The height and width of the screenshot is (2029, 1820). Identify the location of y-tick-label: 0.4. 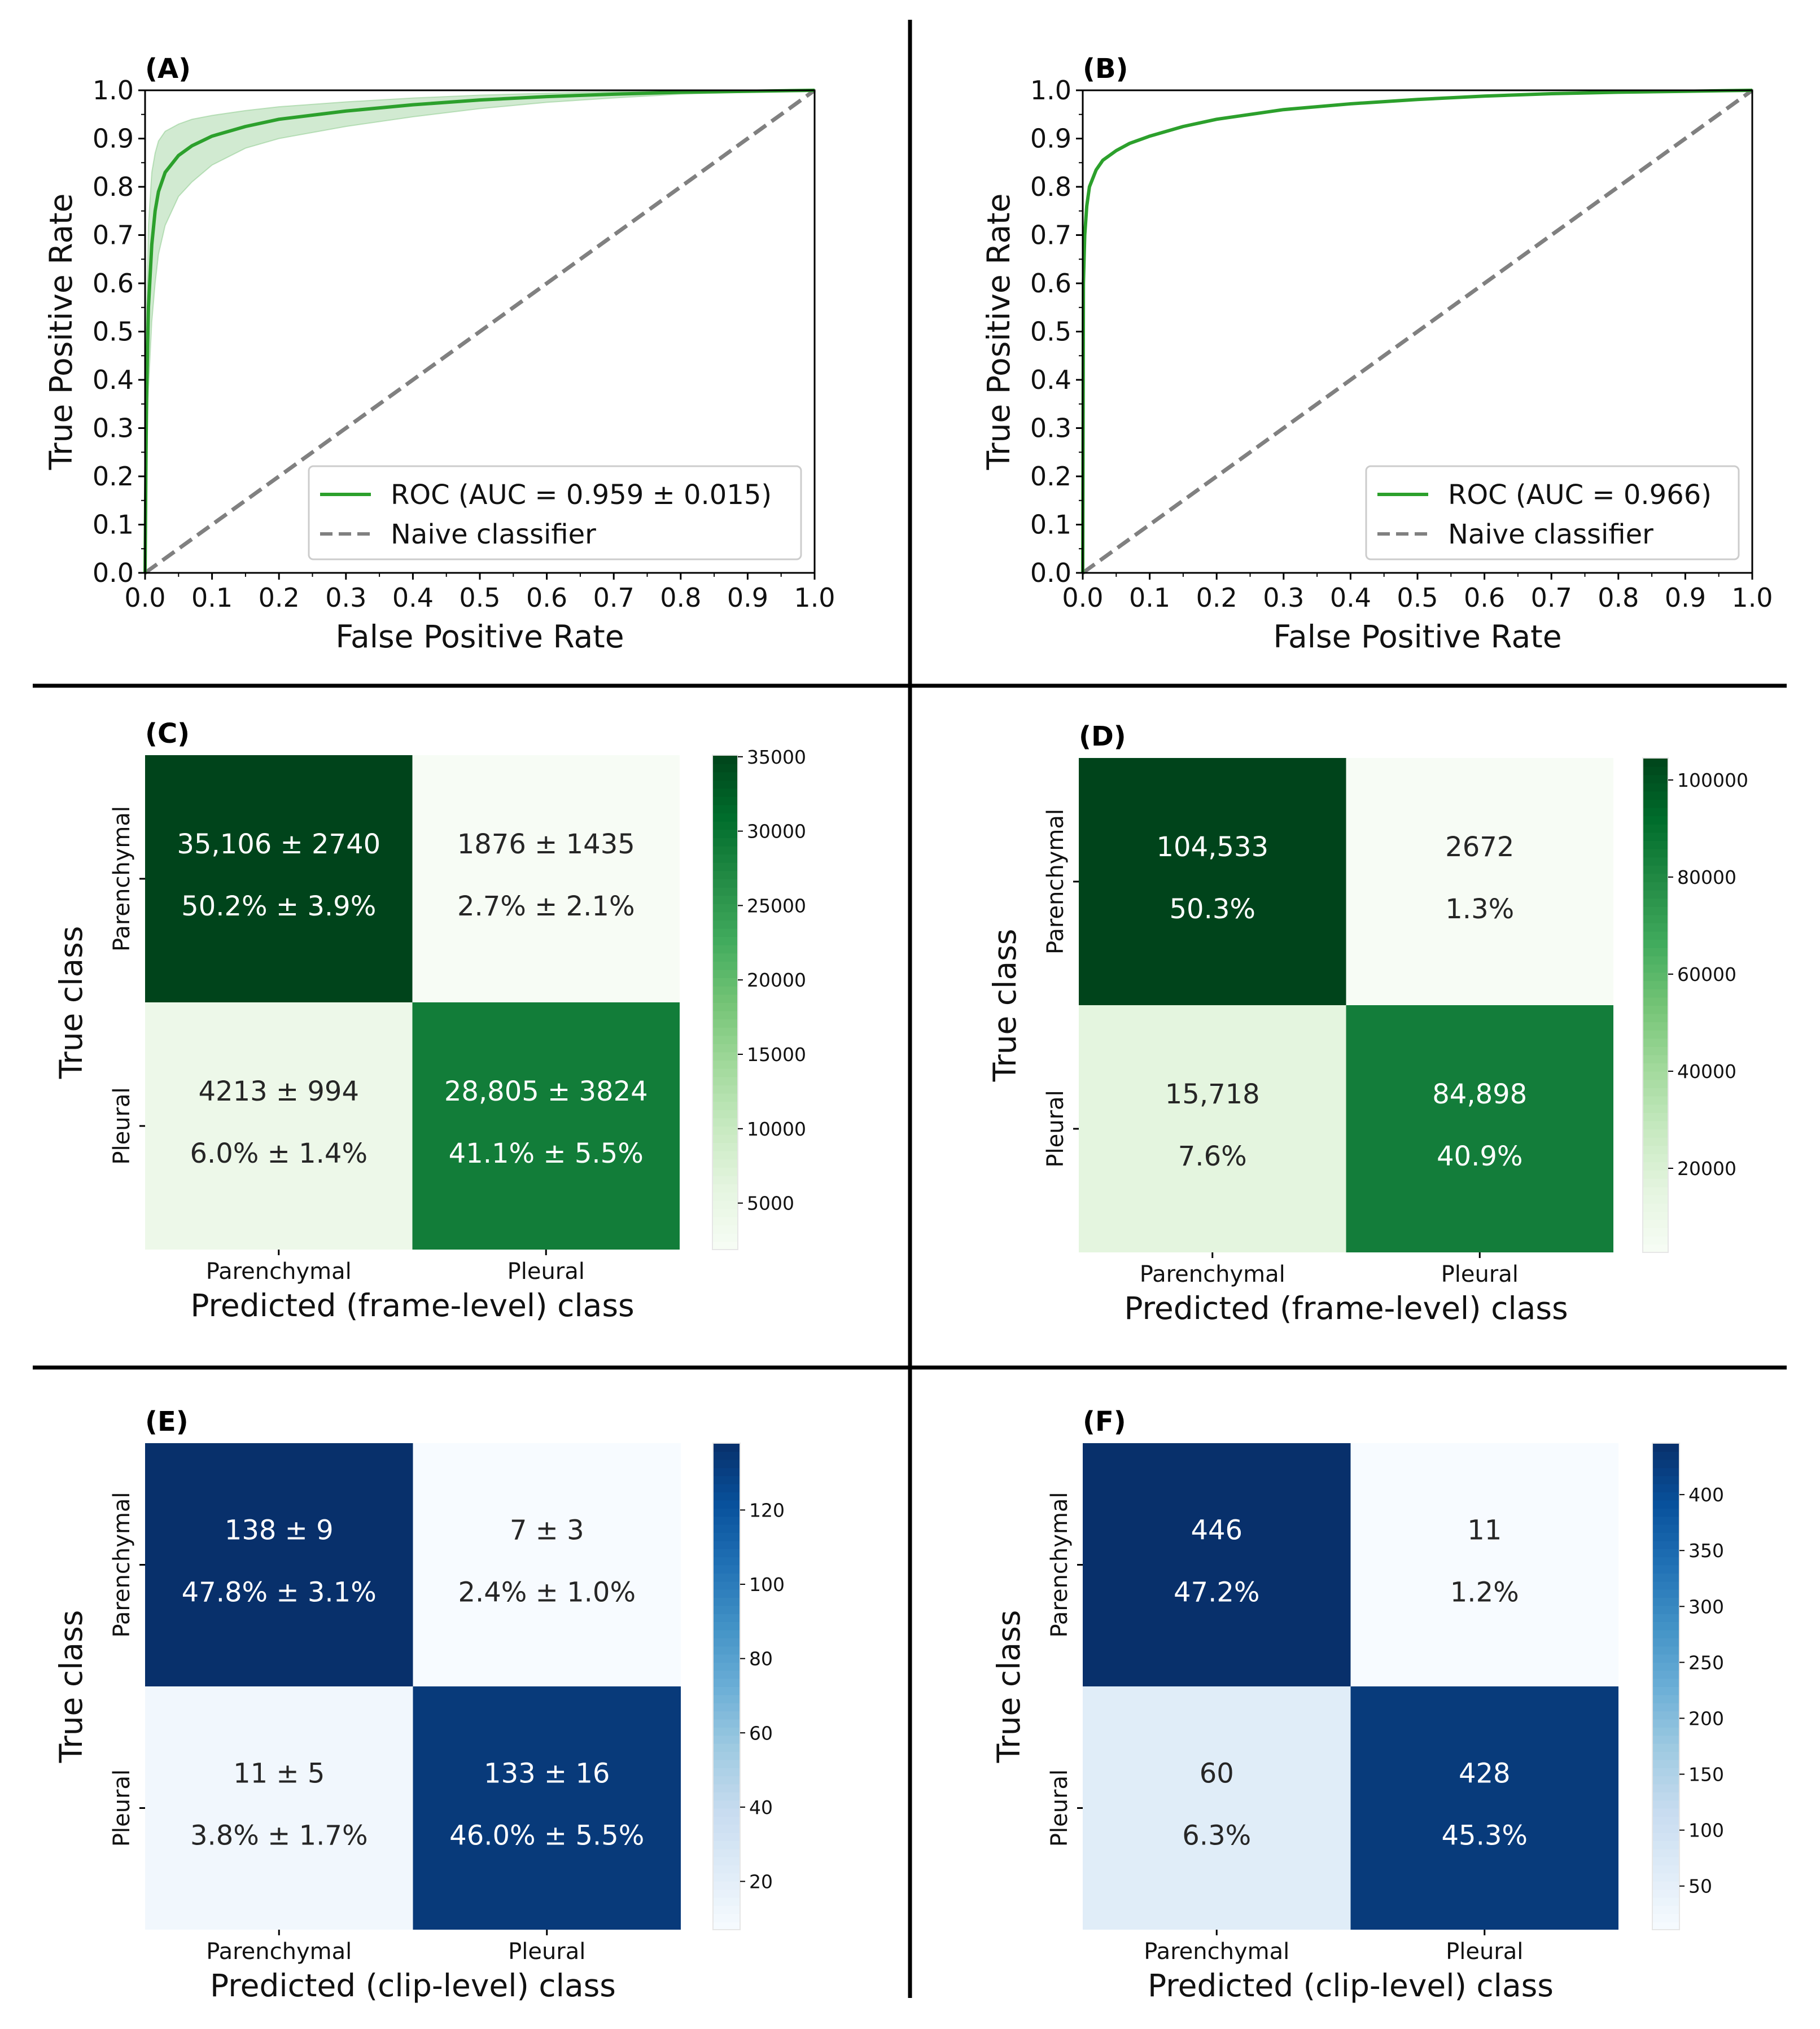
(113, 380).